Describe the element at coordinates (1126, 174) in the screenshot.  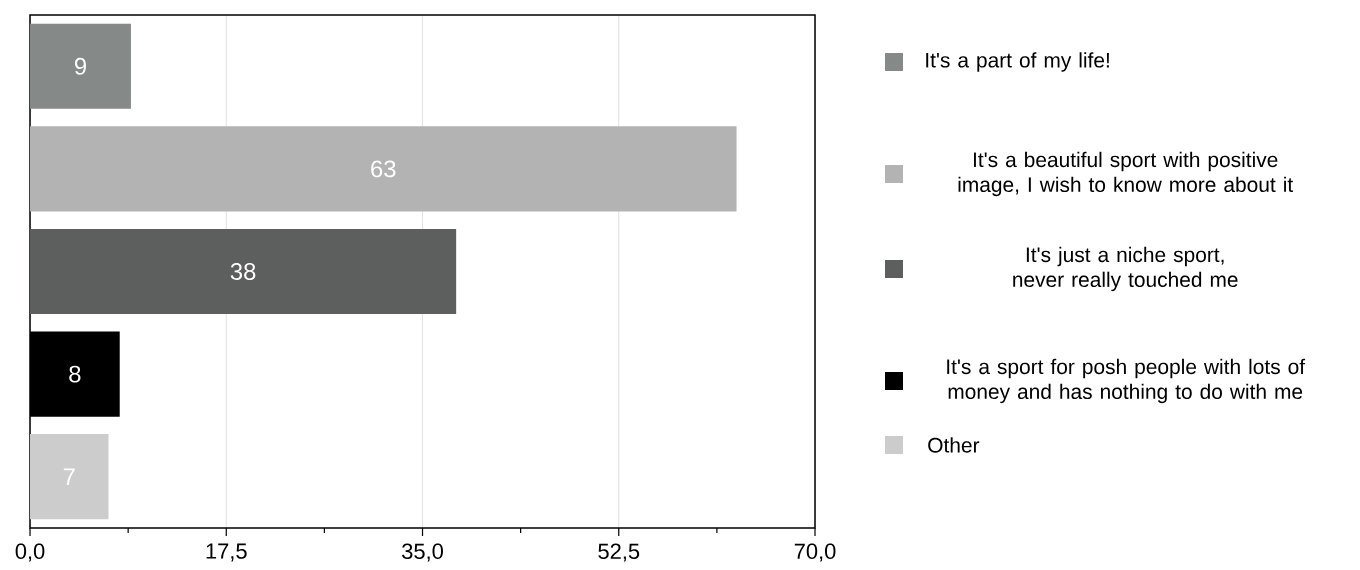
I see `text: It's a beautiful sport with positive image, I wish to know more about it` at that location.